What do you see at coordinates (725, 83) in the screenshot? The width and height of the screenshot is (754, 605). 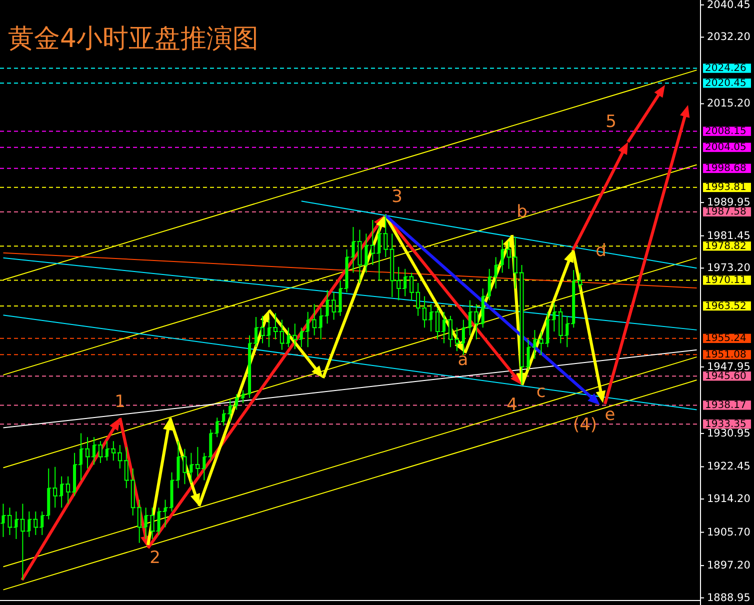 I see `ref-line-label: 2020.45` at bounding box center [725, 83].